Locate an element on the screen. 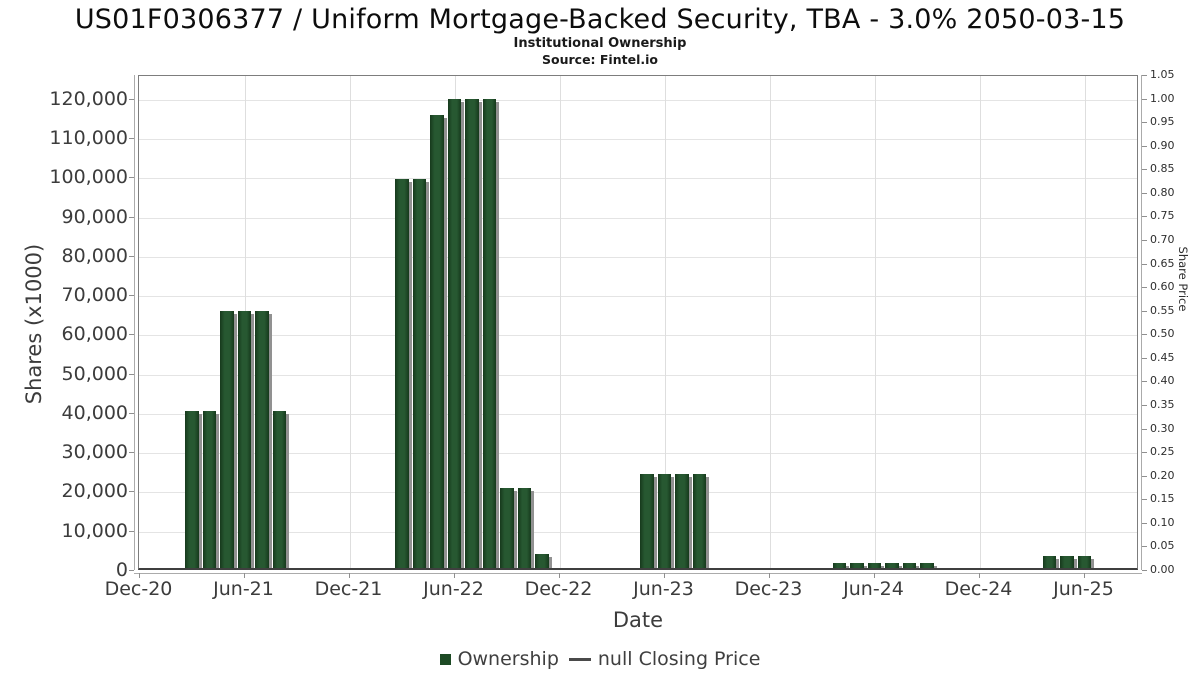  y-axis-tick-label-left: 10,000 is located at coordinates (94, 530).